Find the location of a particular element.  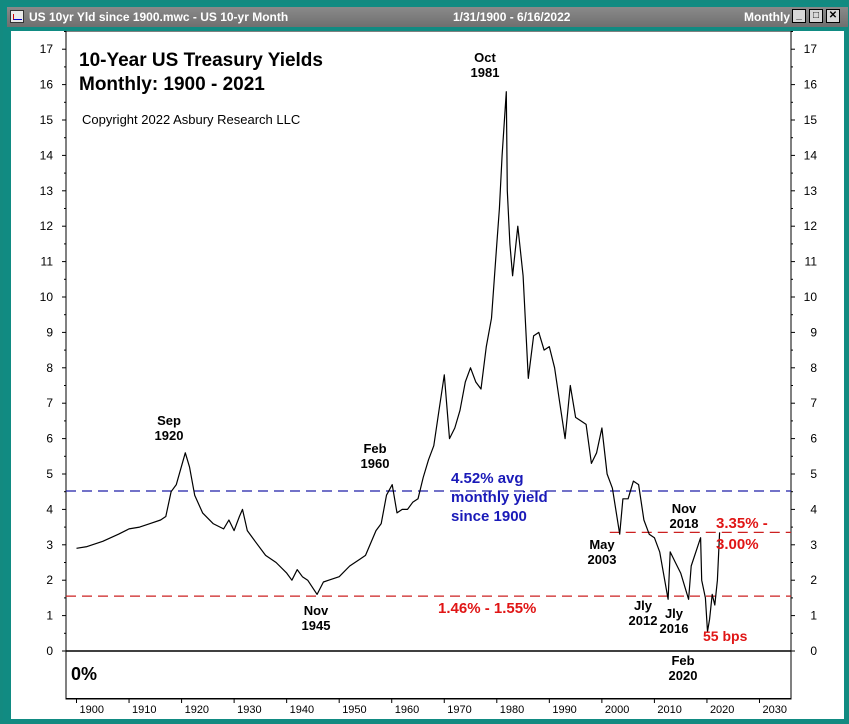

avg-yield-callout: 4.52% avg is located at coordinates (487, 478).